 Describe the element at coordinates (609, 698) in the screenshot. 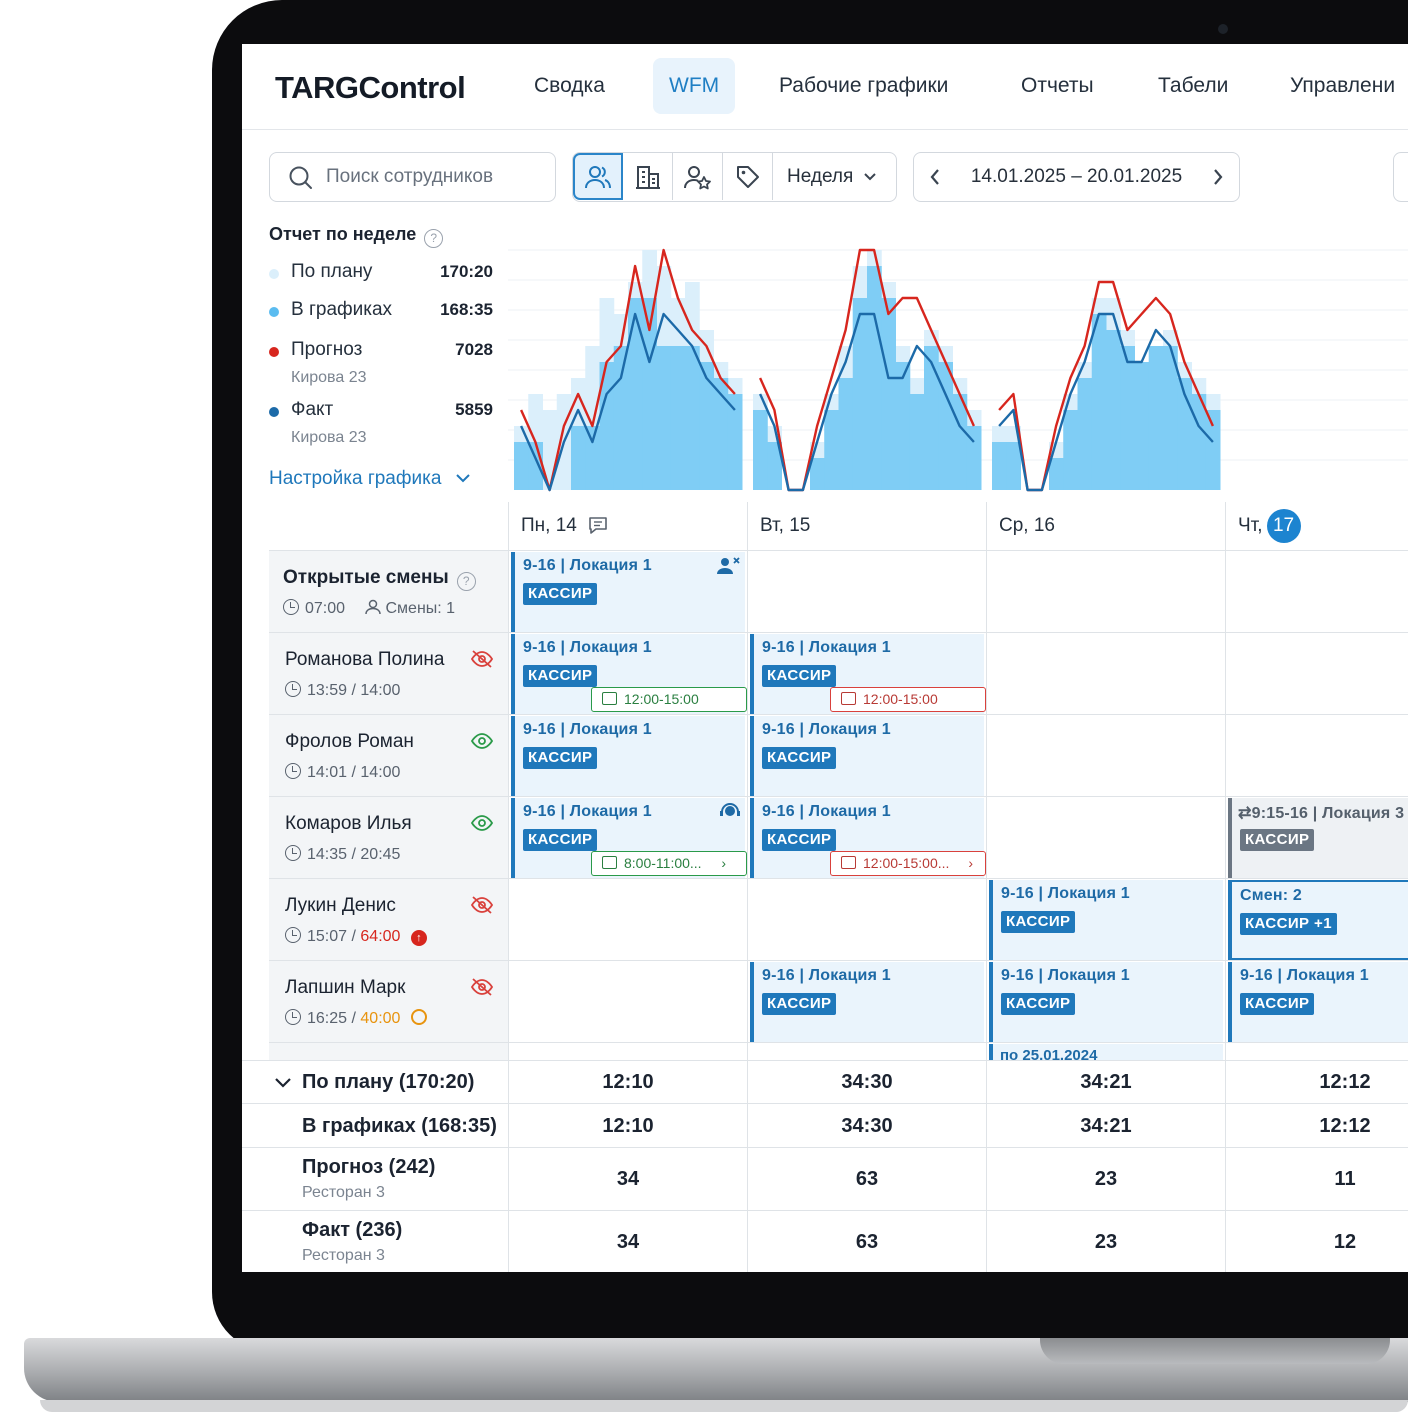

I see `briefcase-icon` at that location.